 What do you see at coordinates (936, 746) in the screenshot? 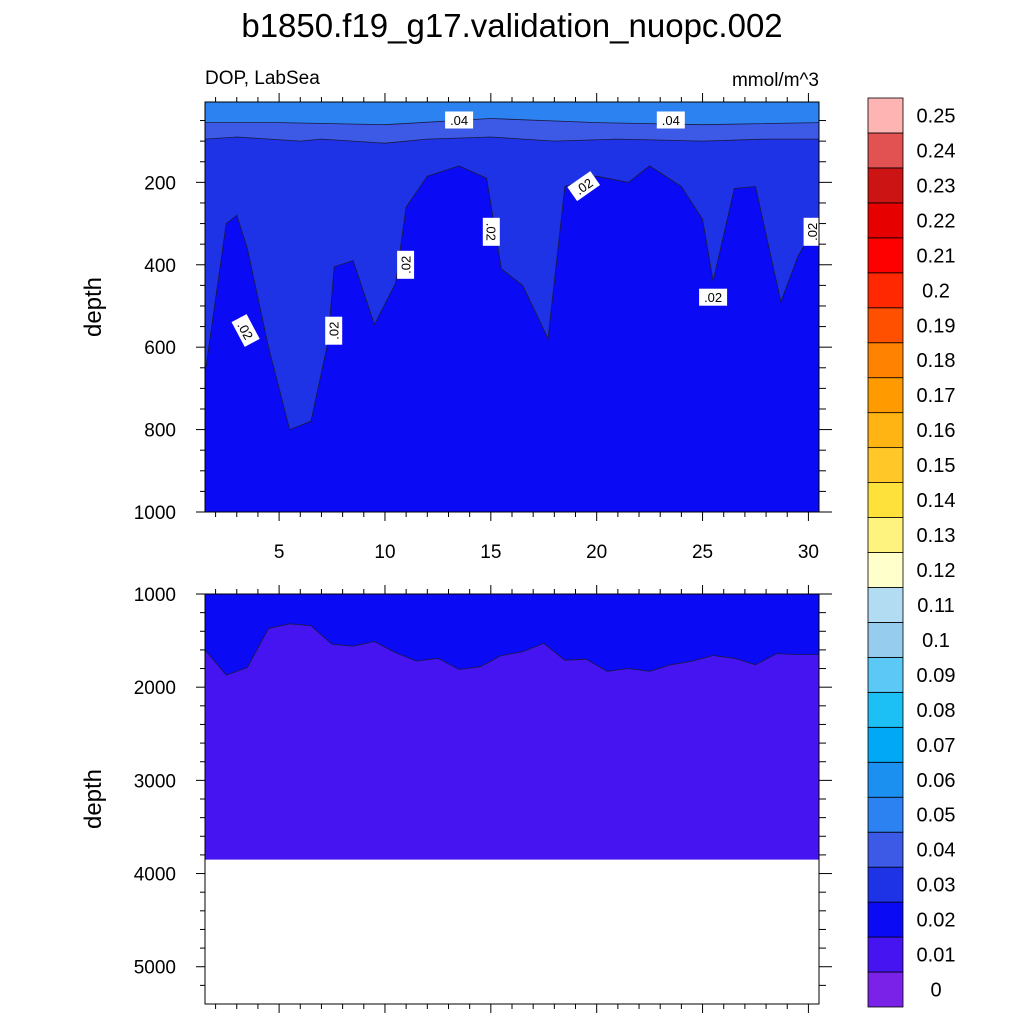
I see `colorbar-label: 0.07` at bounding box center [936, 746].